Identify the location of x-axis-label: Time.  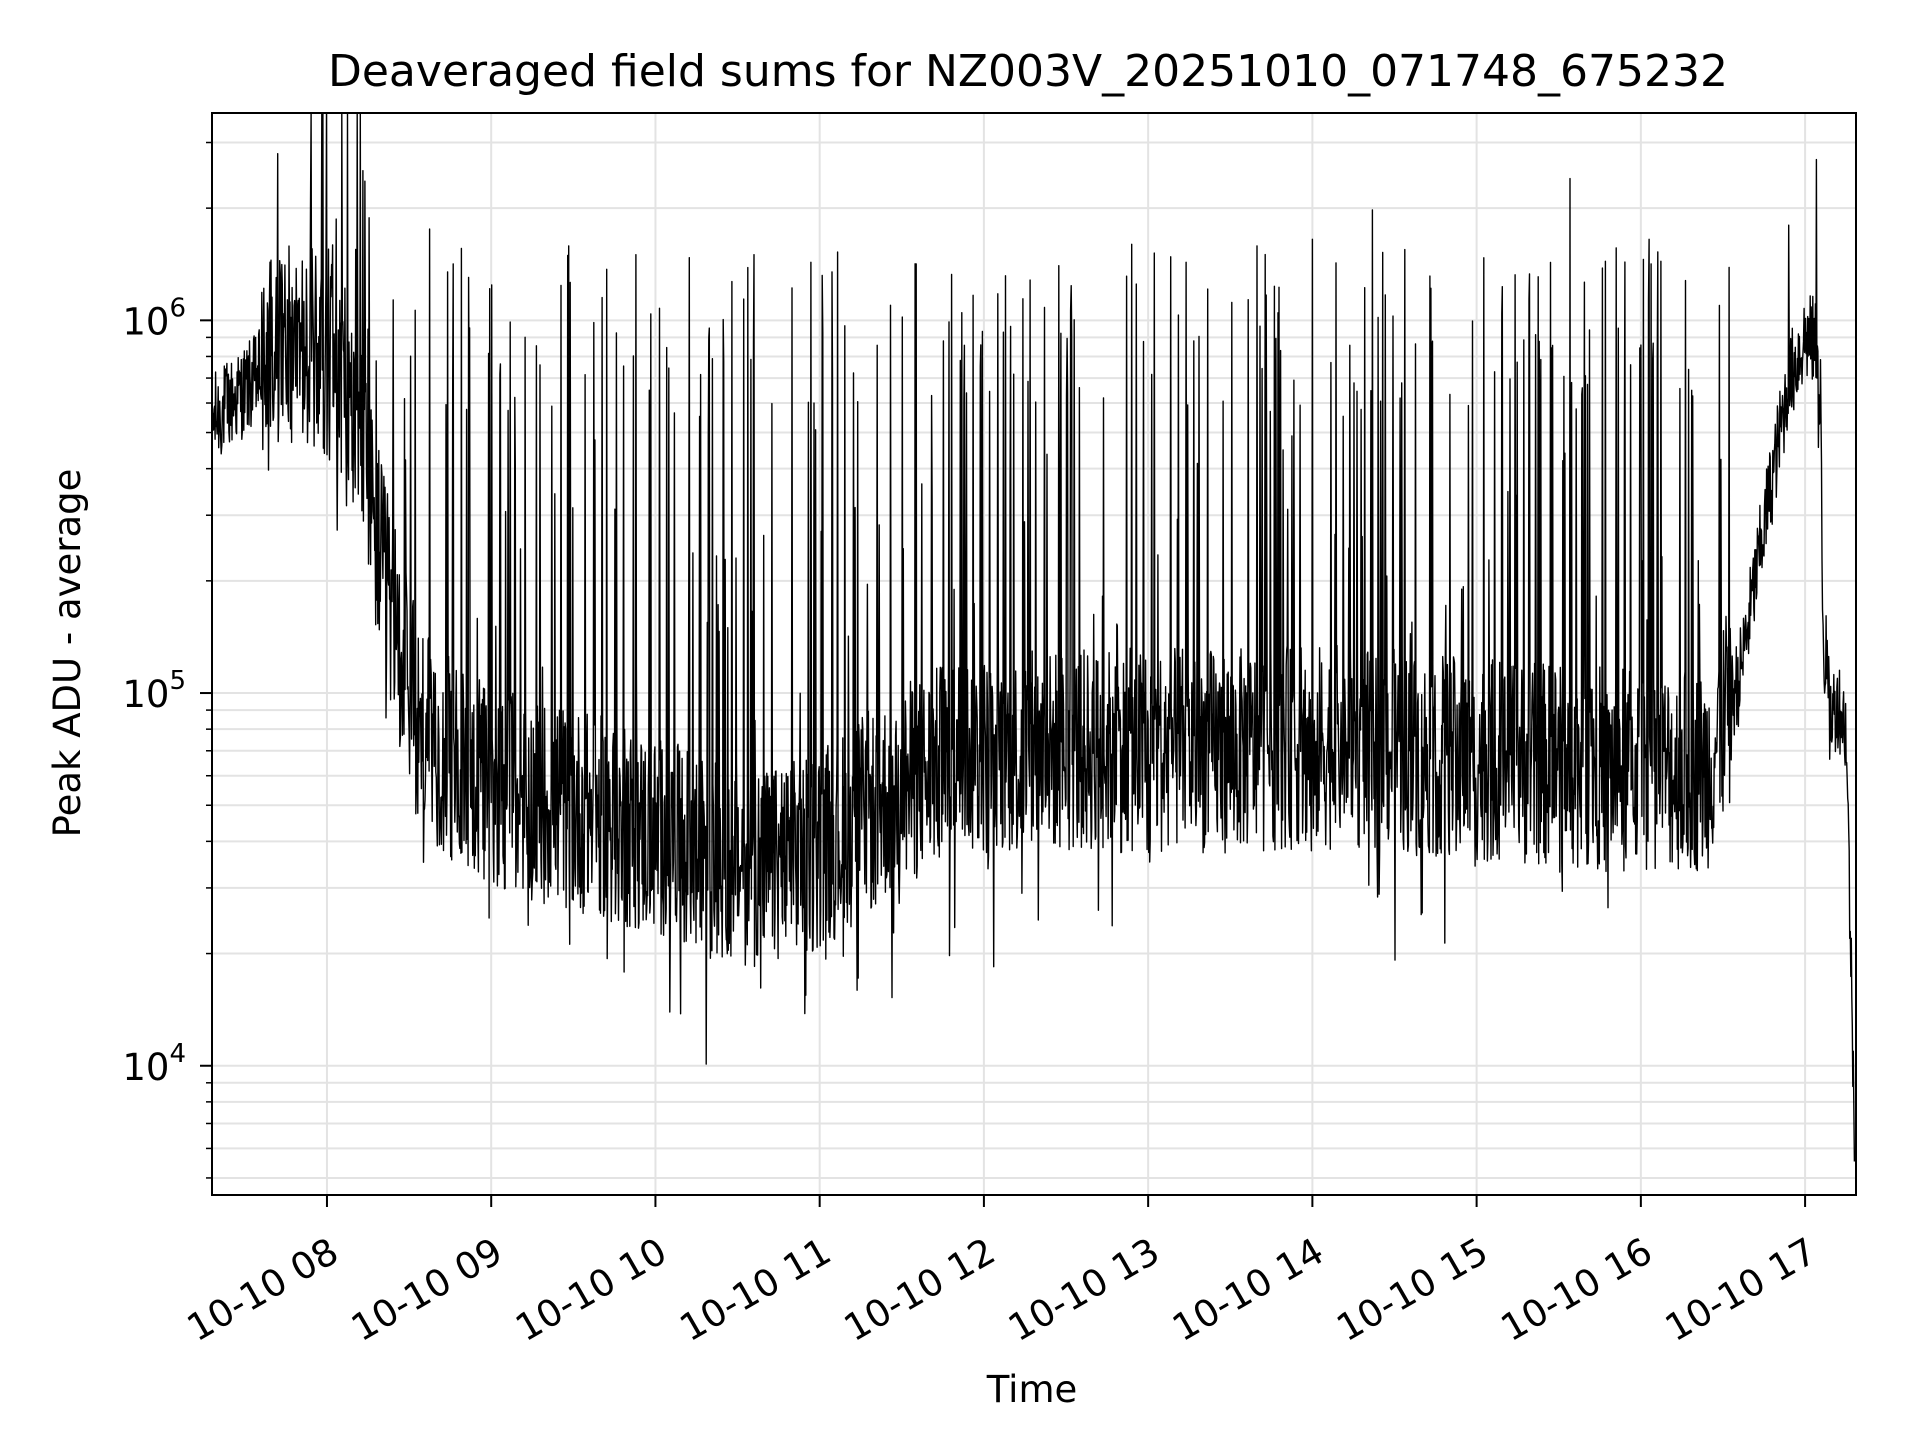
(1032, 1389).